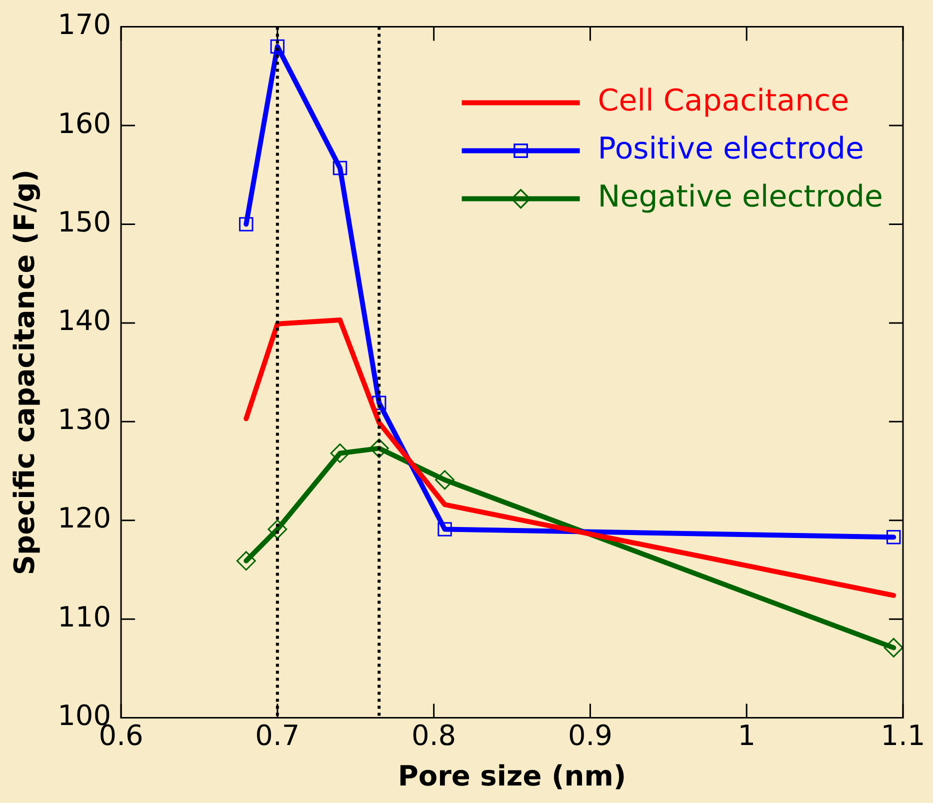 The height and width of the screenshot is (803, 933). What do you see at coordinates (741, 197) in the screenshot?
I see `legend-label: Negative electrode` at bounding box center [741, 197].